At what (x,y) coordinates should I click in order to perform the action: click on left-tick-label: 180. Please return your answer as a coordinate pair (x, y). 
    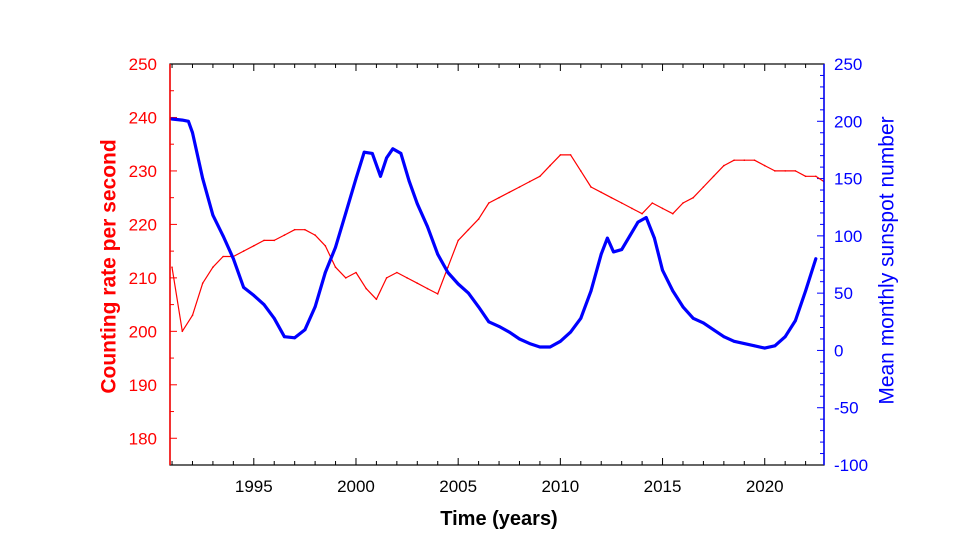
    Looking at the image, I should click on (143, 438).